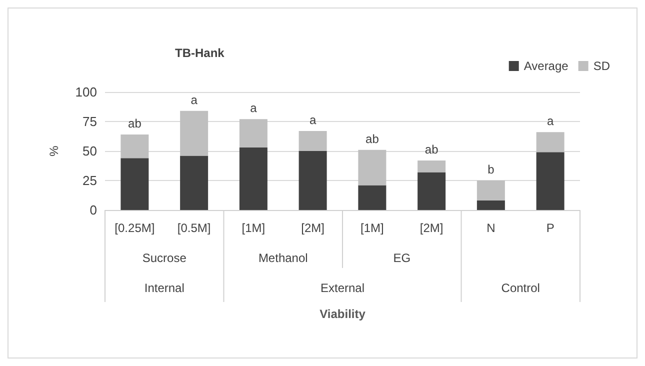 The width and height of the screenshot is (645, 366). Describe the element at coordinates (491, 228) in the screenshot. I see `x-tick-label: N` at that location.